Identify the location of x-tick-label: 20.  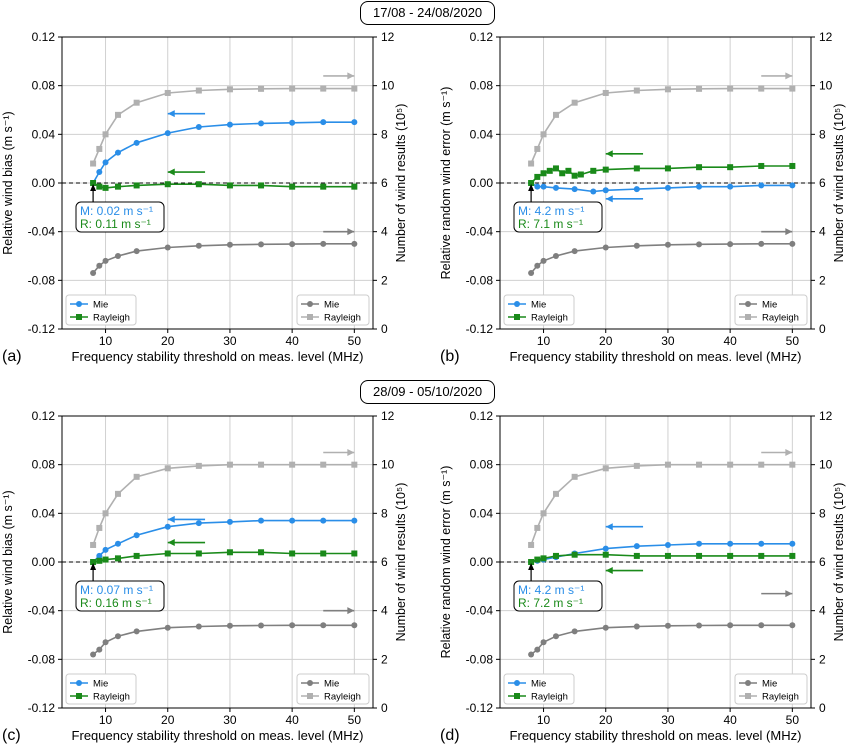
(168, 341).